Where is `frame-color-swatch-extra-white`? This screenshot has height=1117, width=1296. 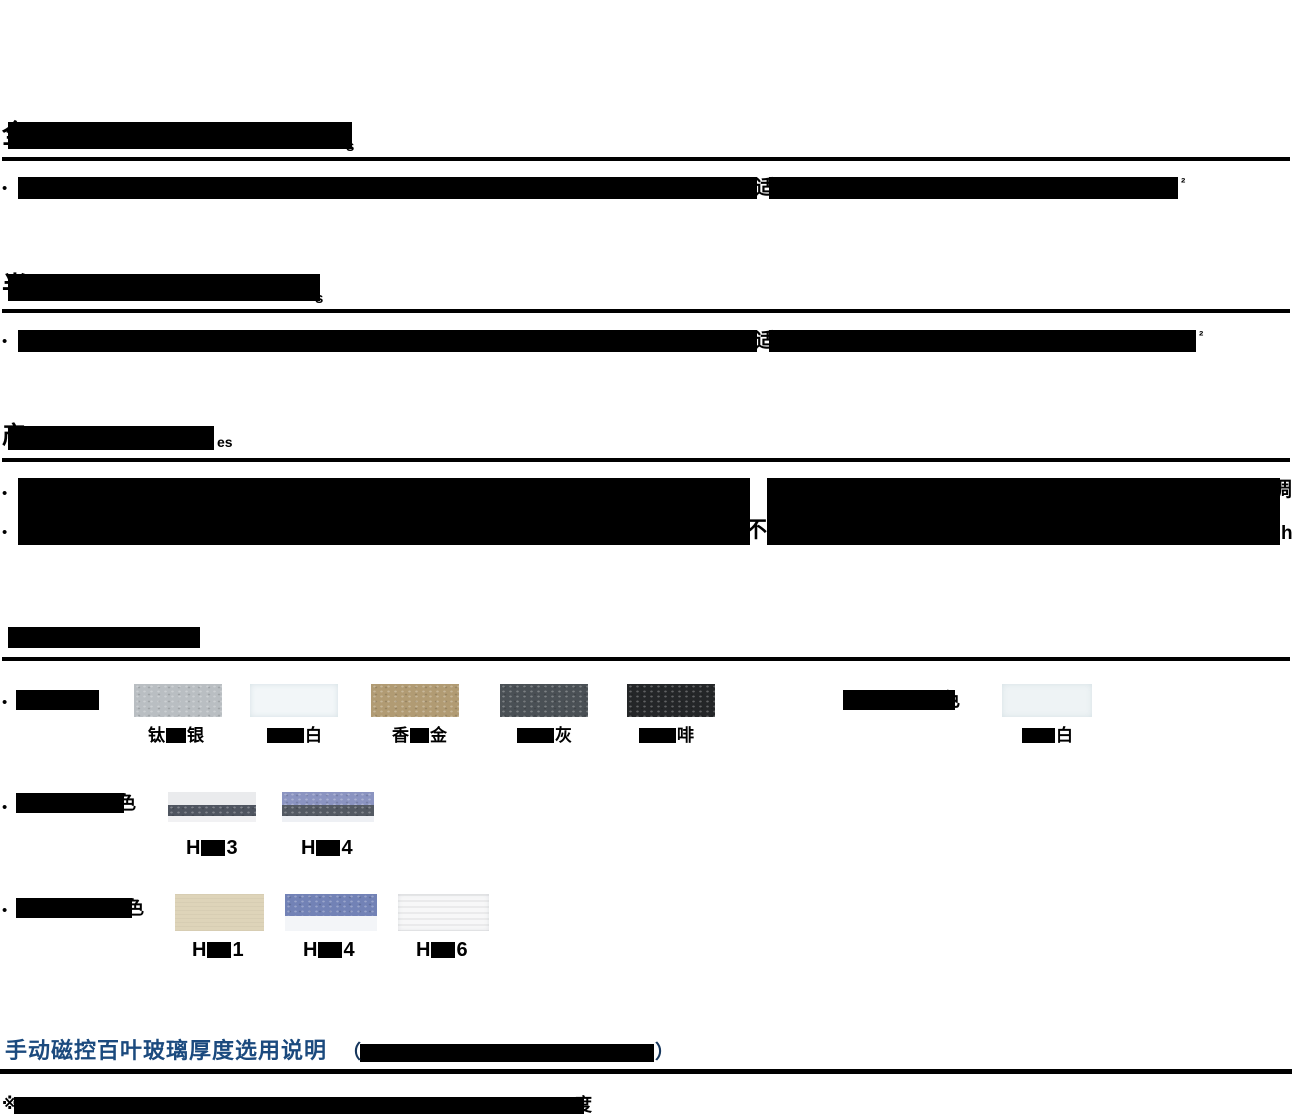 frame-color-swatch-extra-white is located at coordinates (1047, 700).